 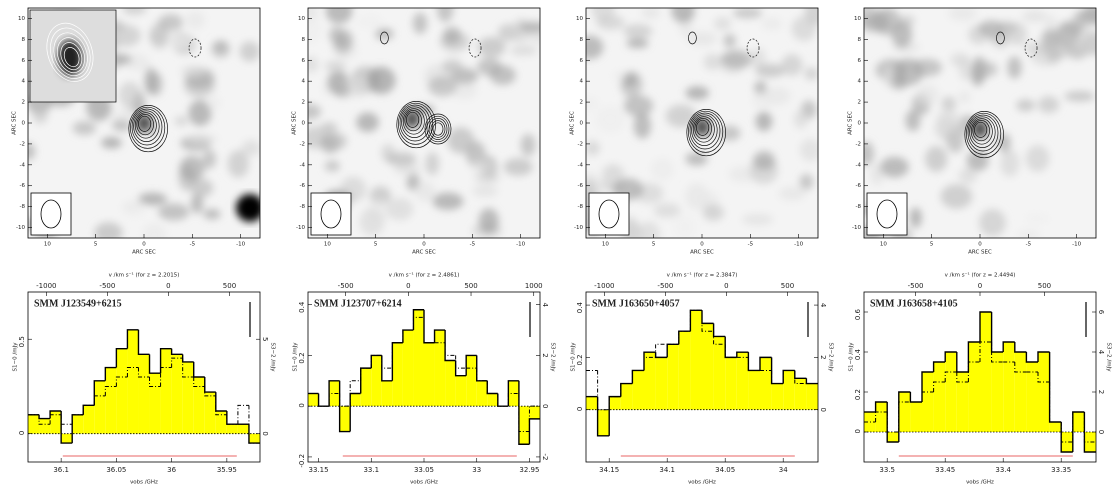 I want to click on x-tick-label: 5, so click(x=932, y=245).